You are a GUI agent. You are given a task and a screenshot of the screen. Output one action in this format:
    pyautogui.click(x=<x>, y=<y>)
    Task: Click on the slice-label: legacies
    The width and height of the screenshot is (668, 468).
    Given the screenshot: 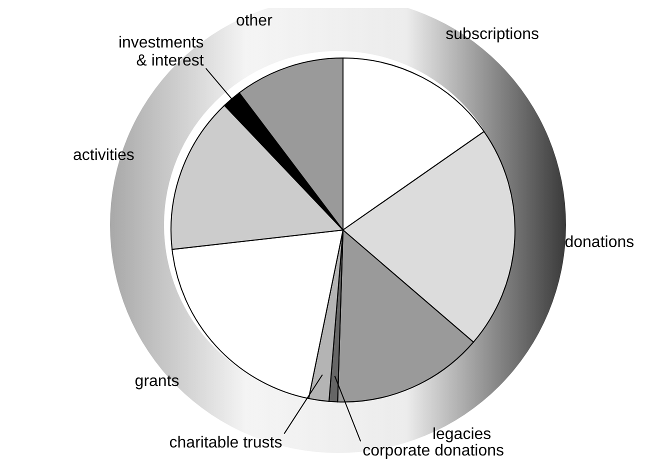 What is the action you would take?
    pyautogui.click(x=462, y=435)
    